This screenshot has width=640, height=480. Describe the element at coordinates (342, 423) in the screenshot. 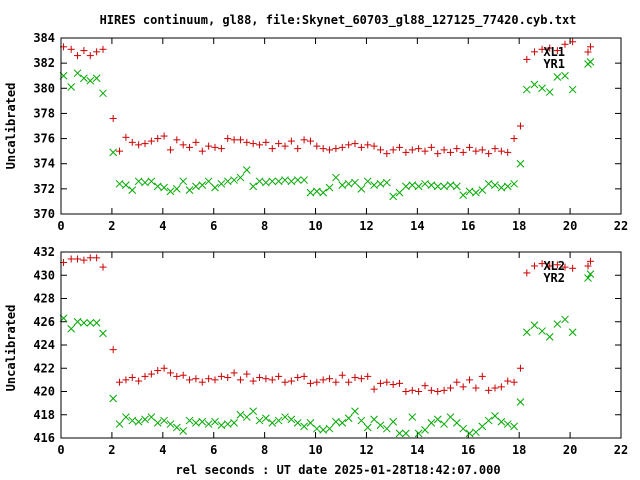

I see `point-yr2-43-d2` at that location.